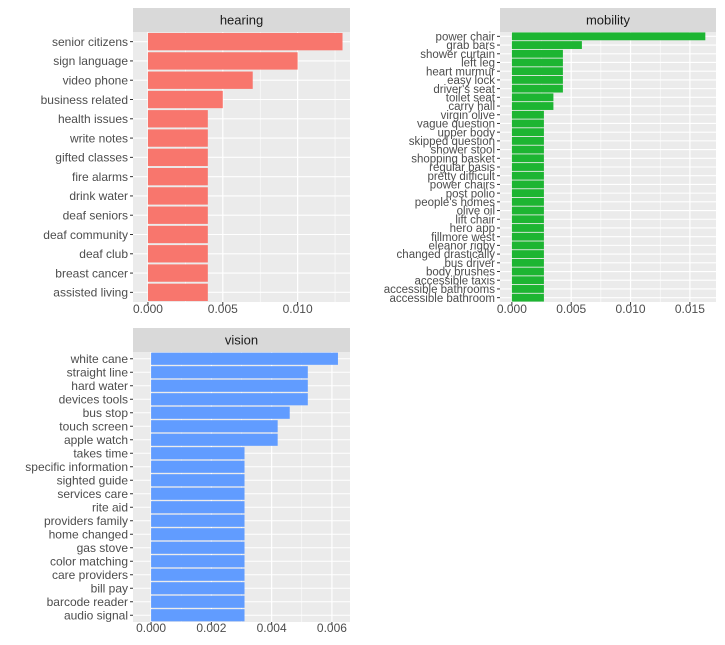 This screenshot has width=725, height=645. What do you see at coordinates (532, 97) in the screenshot?
I see `bar-toilet-seat` at bounding box center [532, 97].